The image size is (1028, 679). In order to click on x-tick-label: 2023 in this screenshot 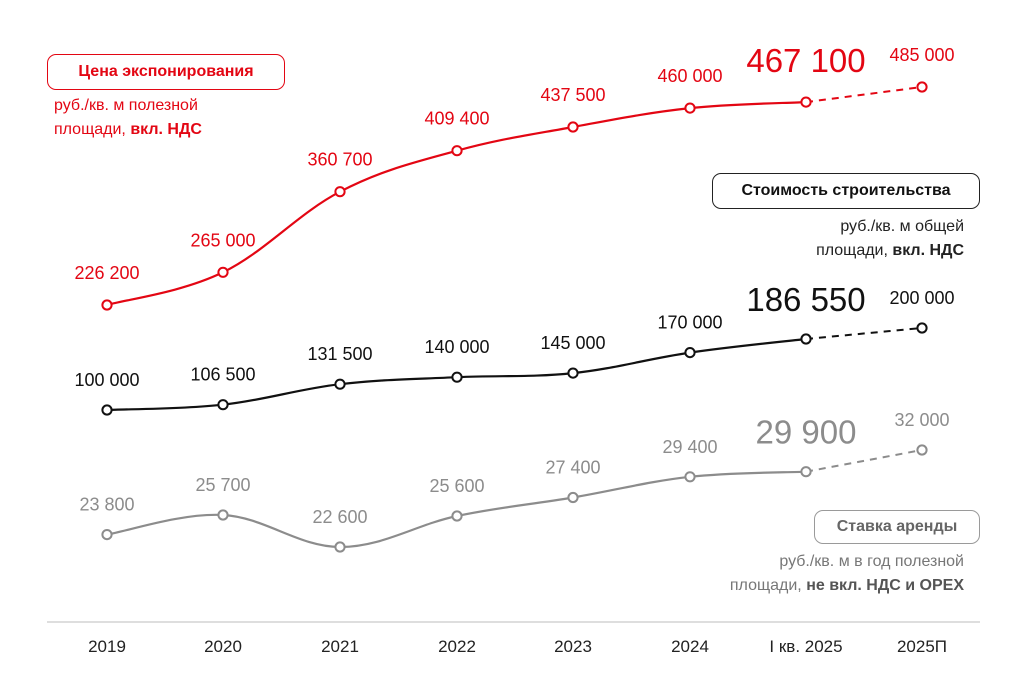, I will do `click(573, 646)`.